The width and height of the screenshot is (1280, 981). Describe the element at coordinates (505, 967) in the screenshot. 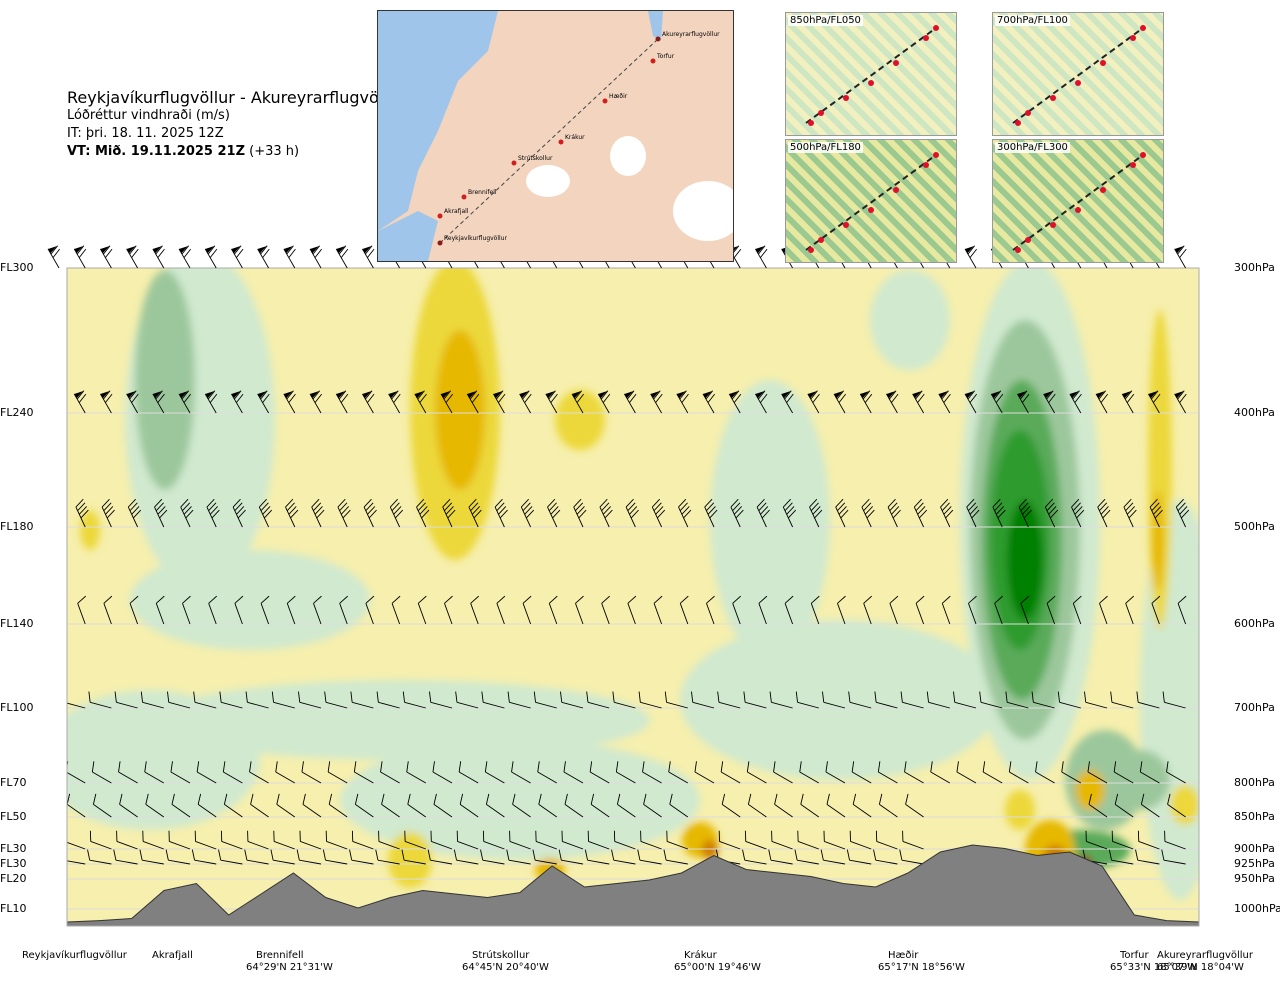

I see `waypoint-coord: 64°45'N 20°40'W` at that location.